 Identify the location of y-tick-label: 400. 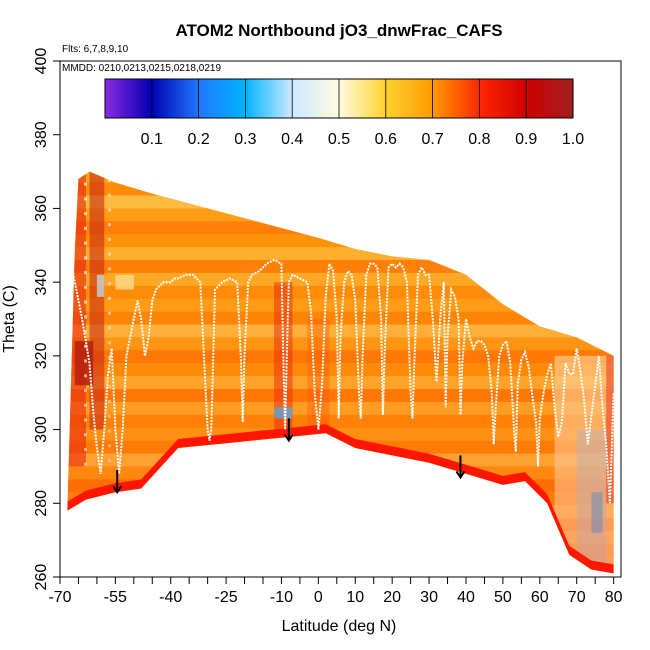
(41, 61).